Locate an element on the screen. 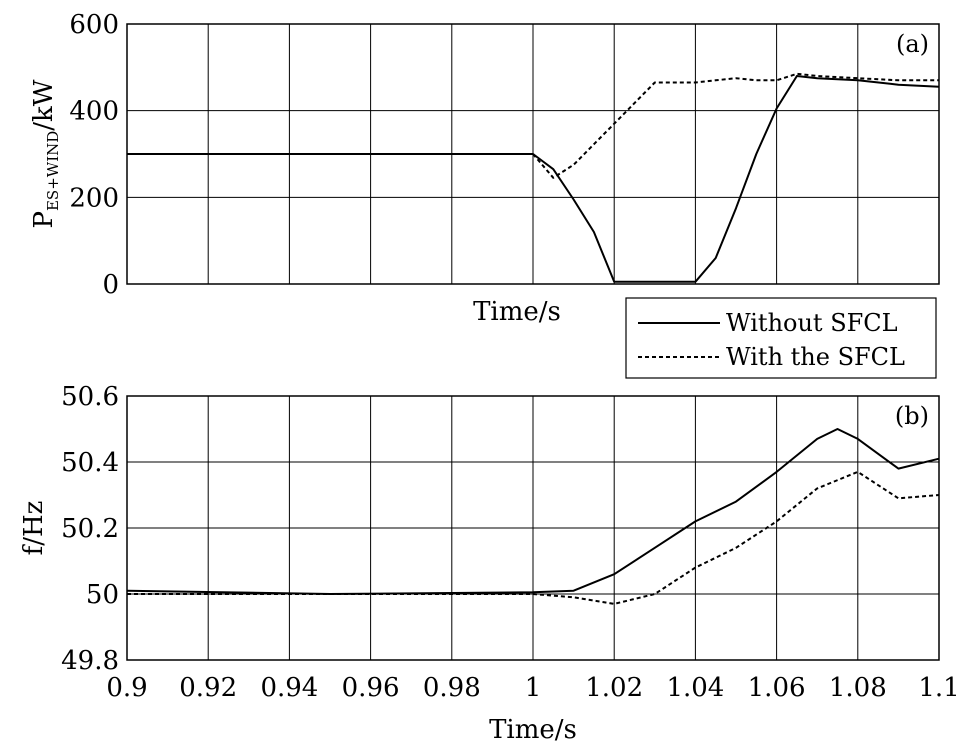 The image size is (972, 750). legend-box is located at coordinates (781, 338).